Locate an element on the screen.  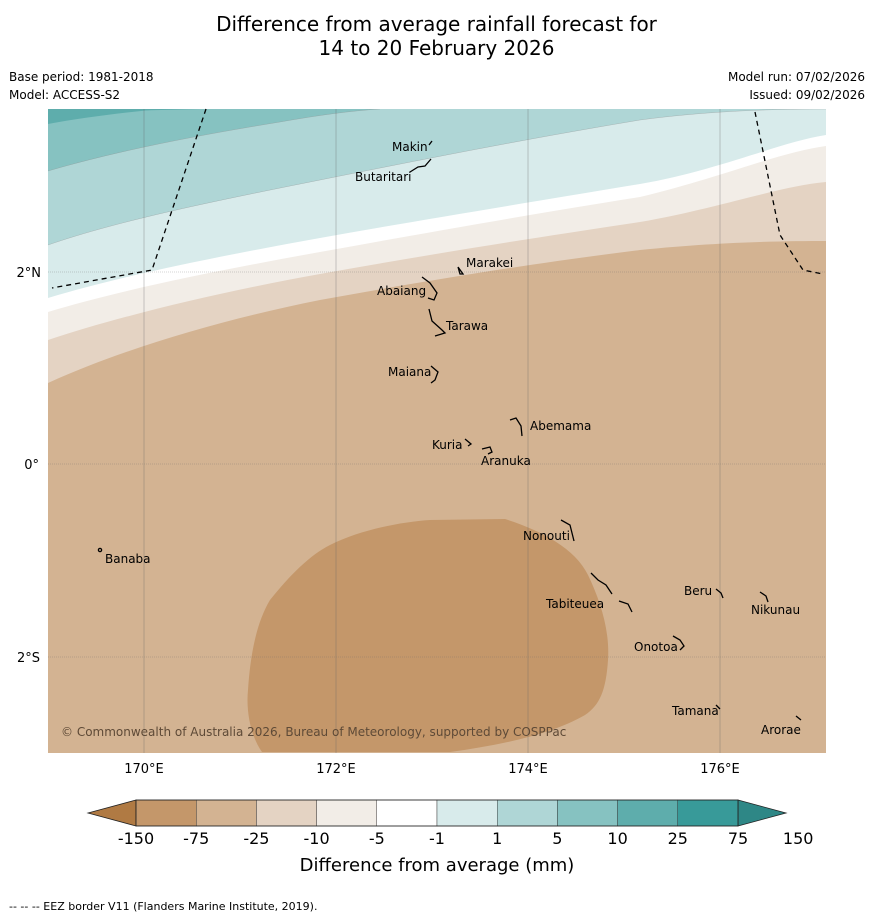
lat-label-0: 0° is located at coordinates (31, 465).